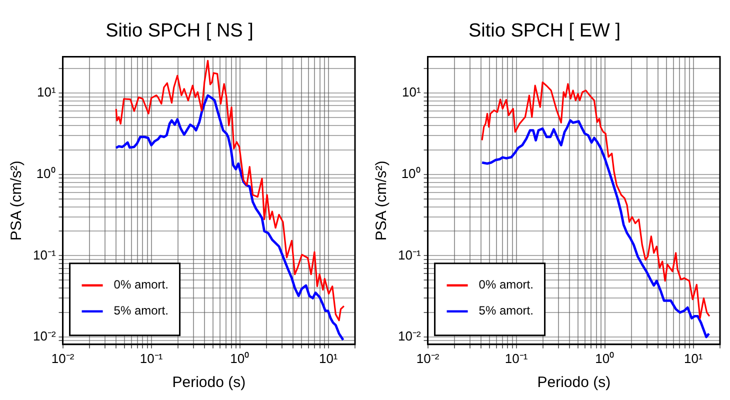  I want to click on chart-title: Sitio SPCH [ EW ], so click(544, 31).